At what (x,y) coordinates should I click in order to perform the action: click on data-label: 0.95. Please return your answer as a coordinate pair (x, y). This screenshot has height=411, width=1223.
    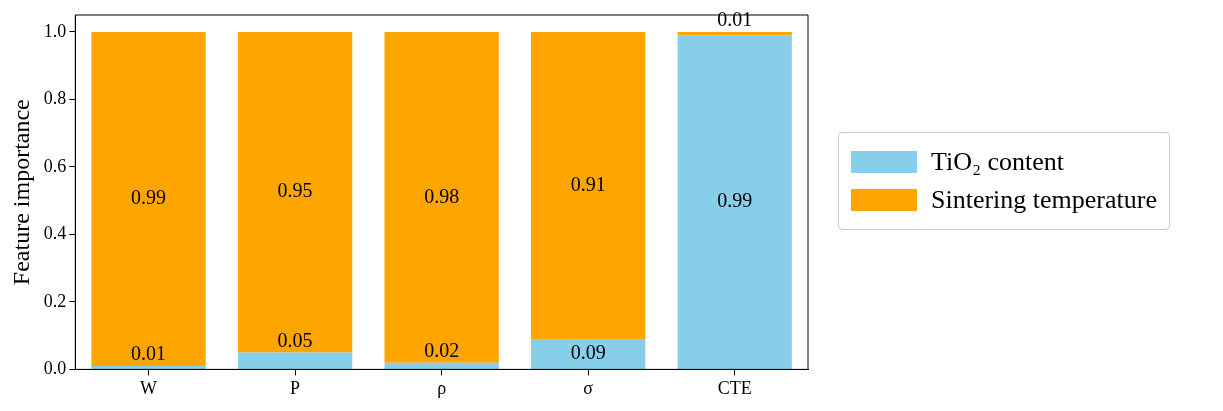
    Looking at the image, I should click on (295, 190).